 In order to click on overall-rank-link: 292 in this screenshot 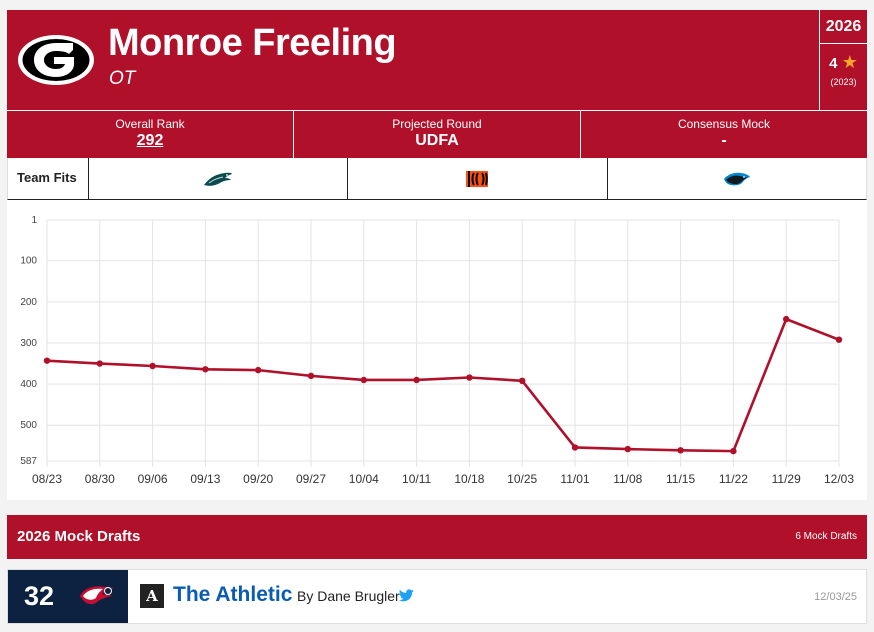, I will do `click(150, 140)`.